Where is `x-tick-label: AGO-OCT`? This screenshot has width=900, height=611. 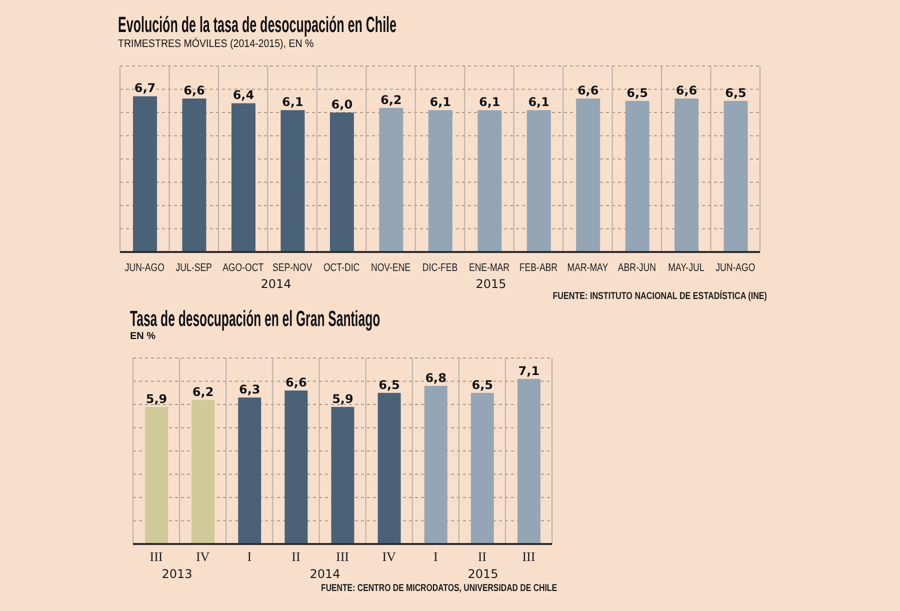
x-tick-label: AGO-OCT is located at coordinates (243, 268).